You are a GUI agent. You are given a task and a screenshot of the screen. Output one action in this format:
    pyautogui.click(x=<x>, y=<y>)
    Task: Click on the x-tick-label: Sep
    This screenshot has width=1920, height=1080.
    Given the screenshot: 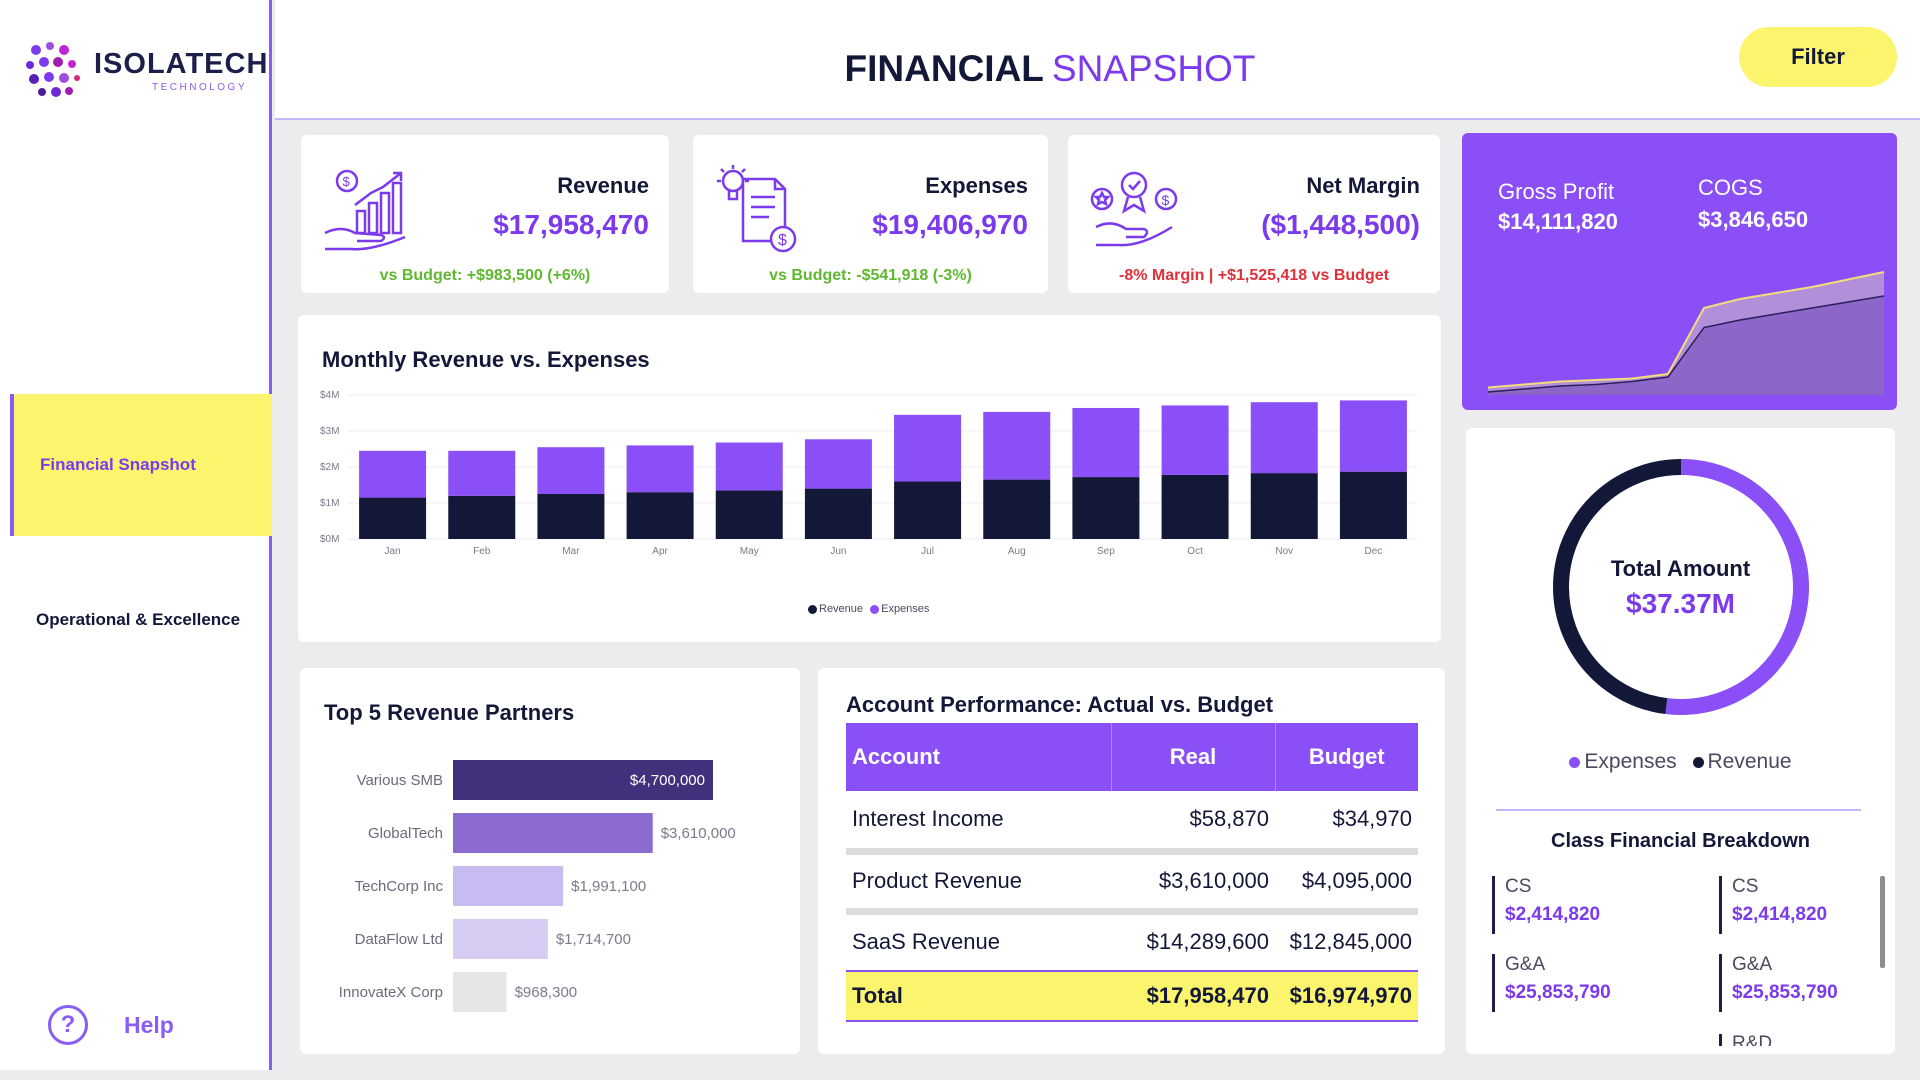 What is the action you would take?
    pyautogui.click(x=1106, y=551)
    